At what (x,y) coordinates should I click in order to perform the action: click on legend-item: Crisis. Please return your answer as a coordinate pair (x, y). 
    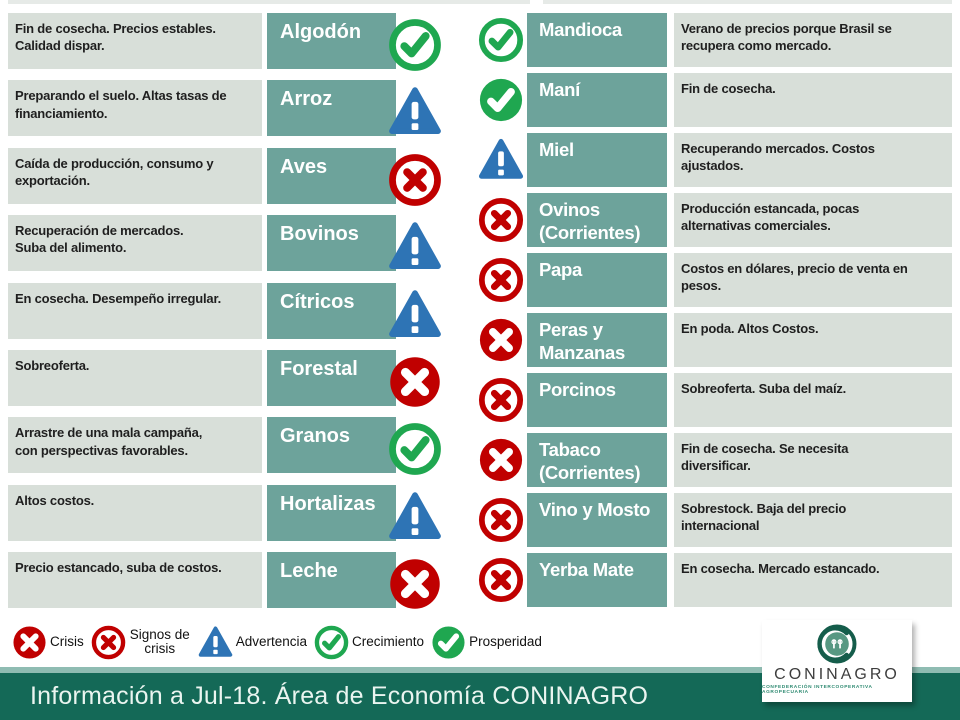
    Looking at the image, I should click on (48, 642).